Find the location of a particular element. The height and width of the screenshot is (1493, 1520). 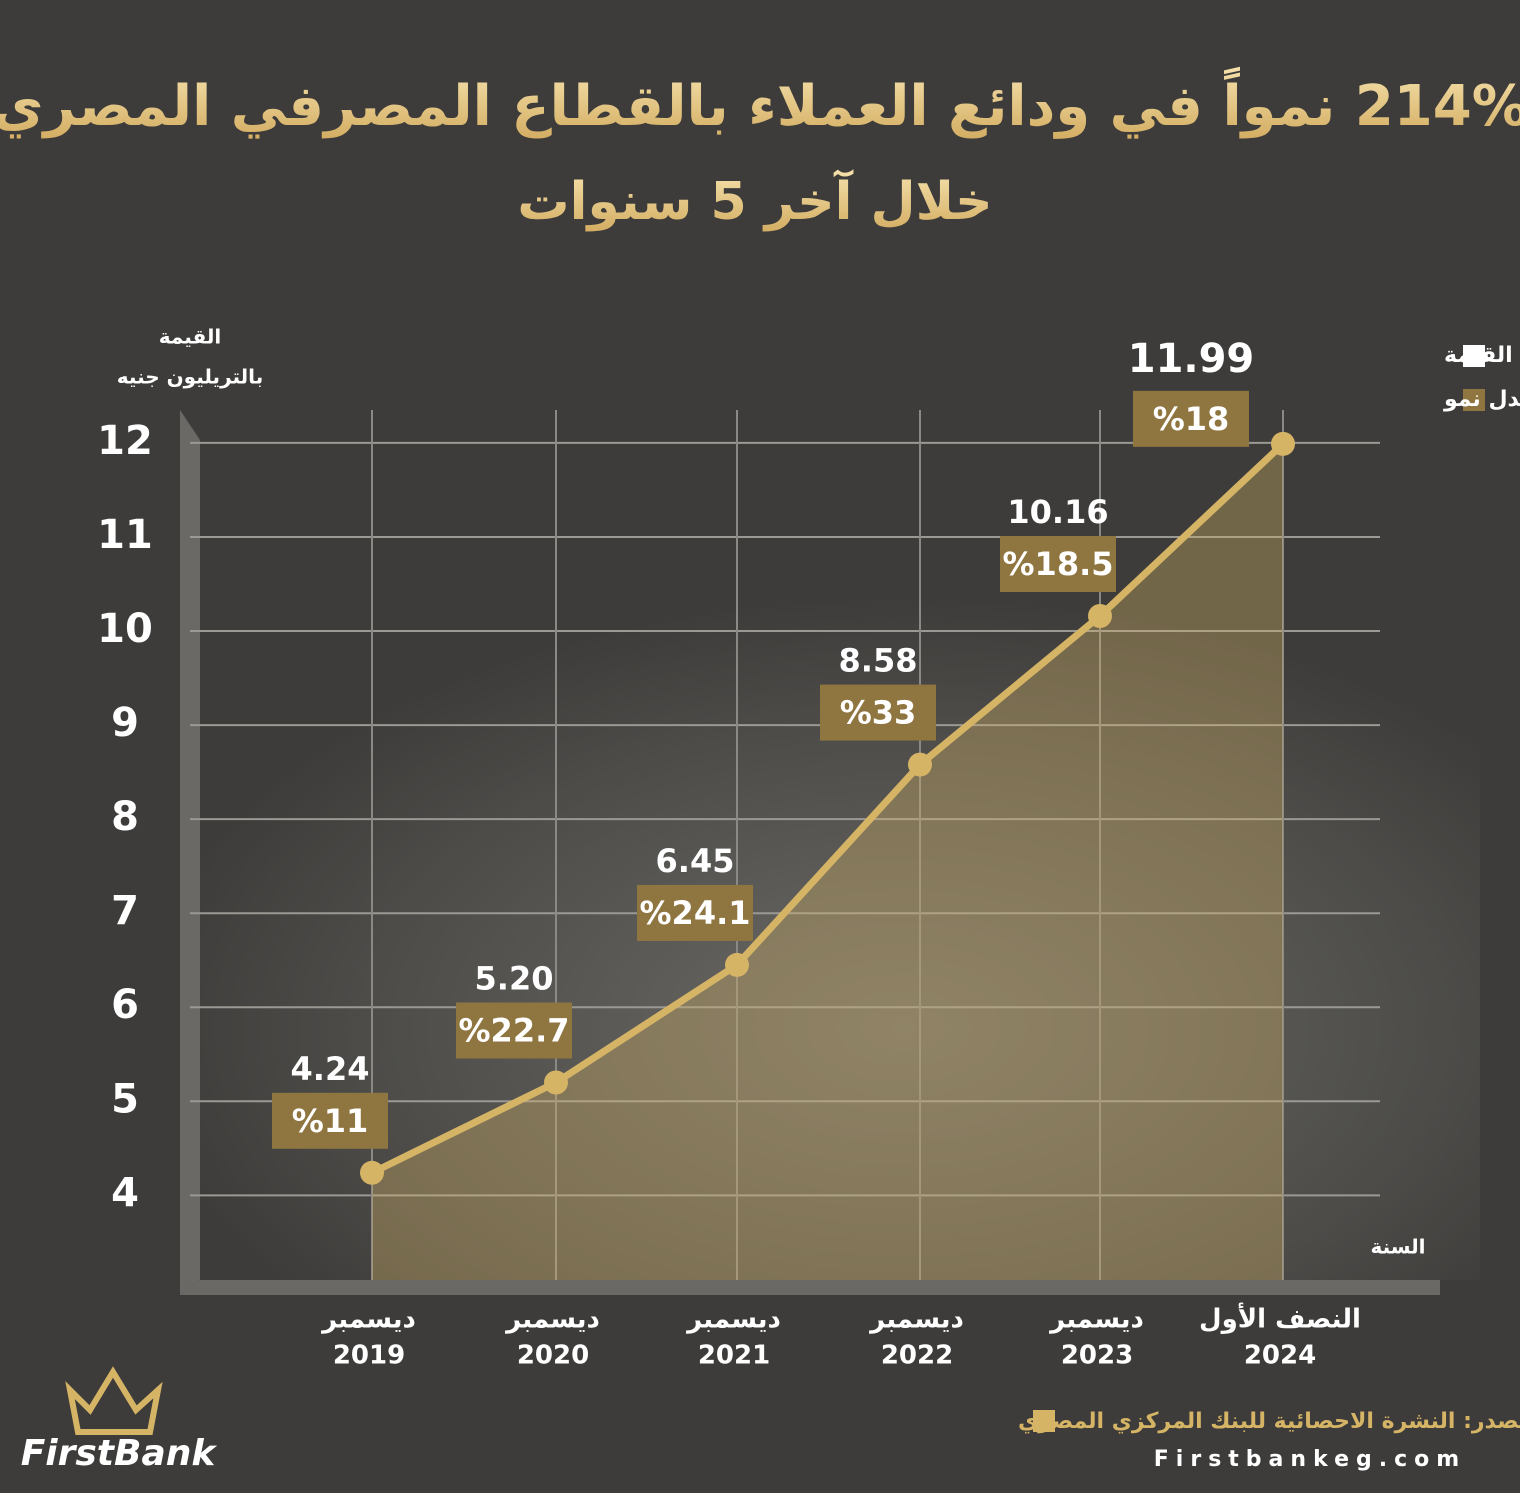

y-axis-label: بالتريليون جنيه is located at coordinates (190, 377).